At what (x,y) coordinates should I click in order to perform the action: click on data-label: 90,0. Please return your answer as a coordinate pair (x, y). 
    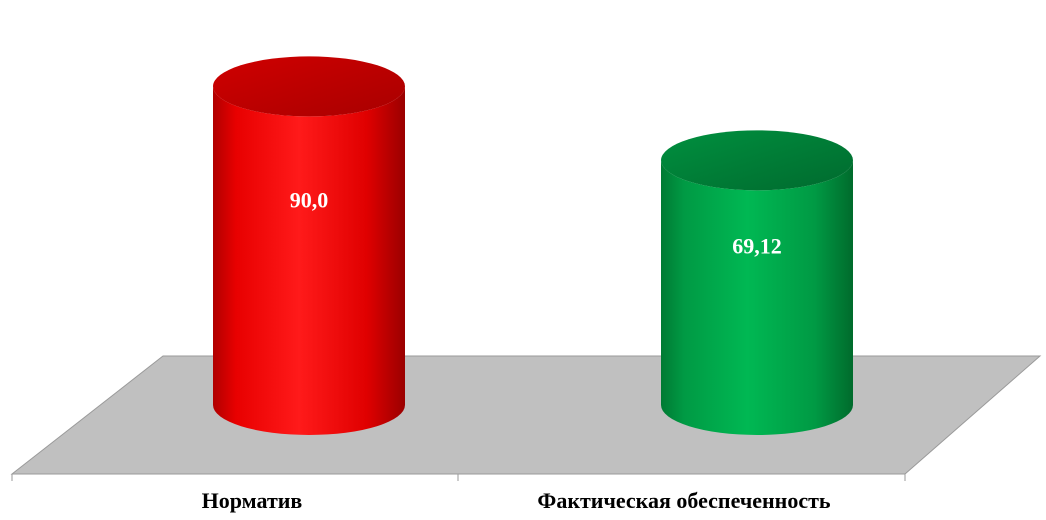
    Looking at the image, I should click on (309, 199).